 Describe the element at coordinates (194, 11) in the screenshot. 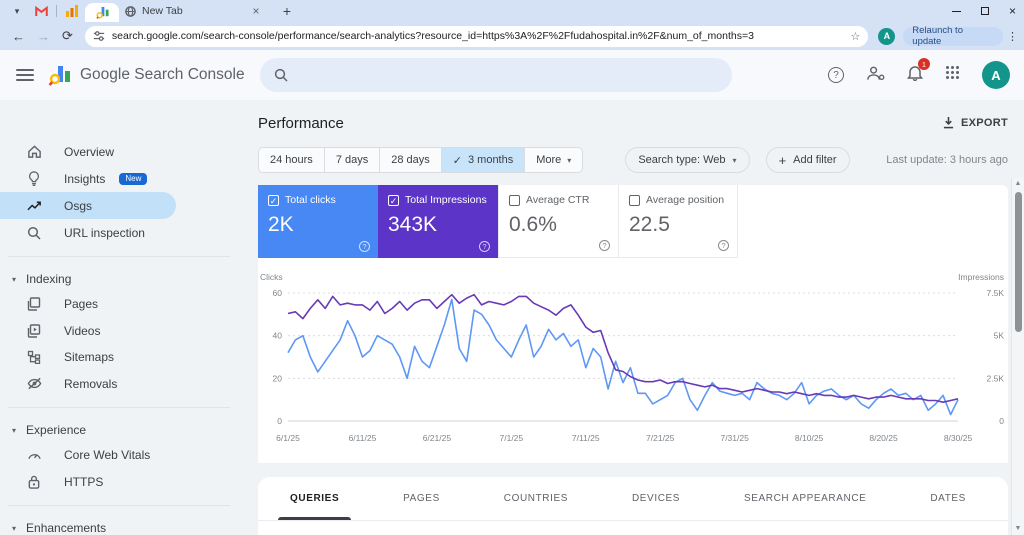

I see `tab-new-tab: New Tab ×` at that location.